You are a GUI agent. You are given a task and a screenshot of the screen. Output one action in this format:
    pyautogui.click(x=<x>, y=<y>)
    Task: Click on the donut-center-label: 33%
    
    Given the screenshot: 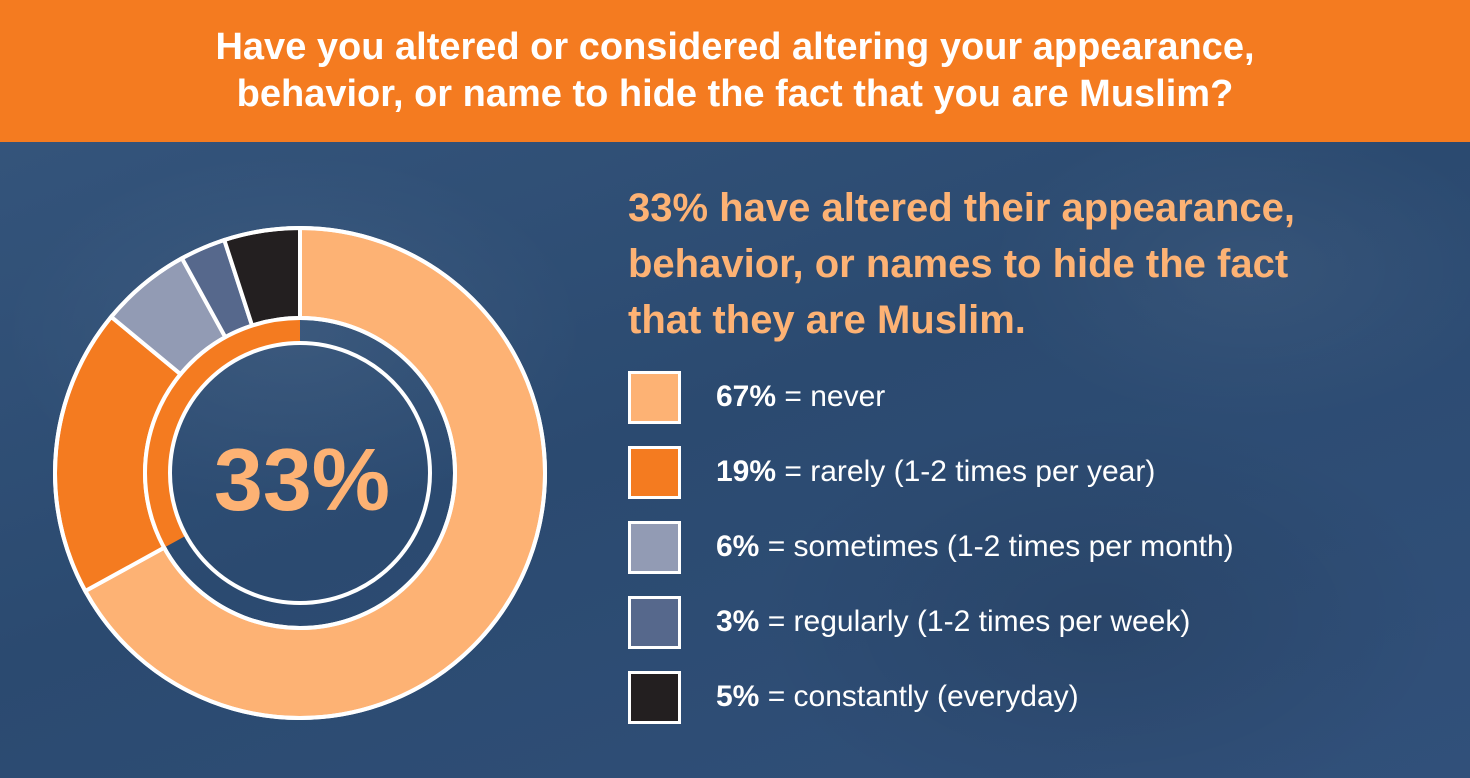 What is the action you would take?
    pyautogui.click(x=302, y=479)
    